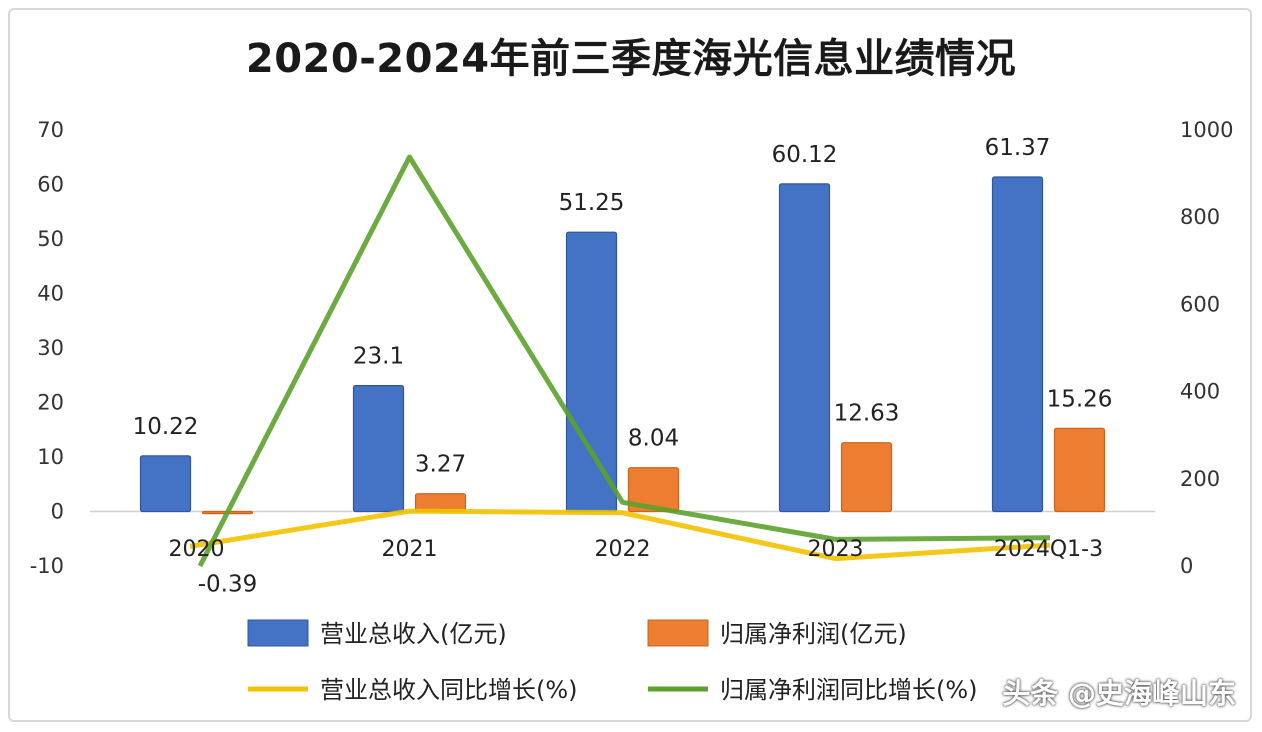  Describe the element at coordinates (836, 549) in the screenshot. I see `x-tick-label: 2023` at that location.